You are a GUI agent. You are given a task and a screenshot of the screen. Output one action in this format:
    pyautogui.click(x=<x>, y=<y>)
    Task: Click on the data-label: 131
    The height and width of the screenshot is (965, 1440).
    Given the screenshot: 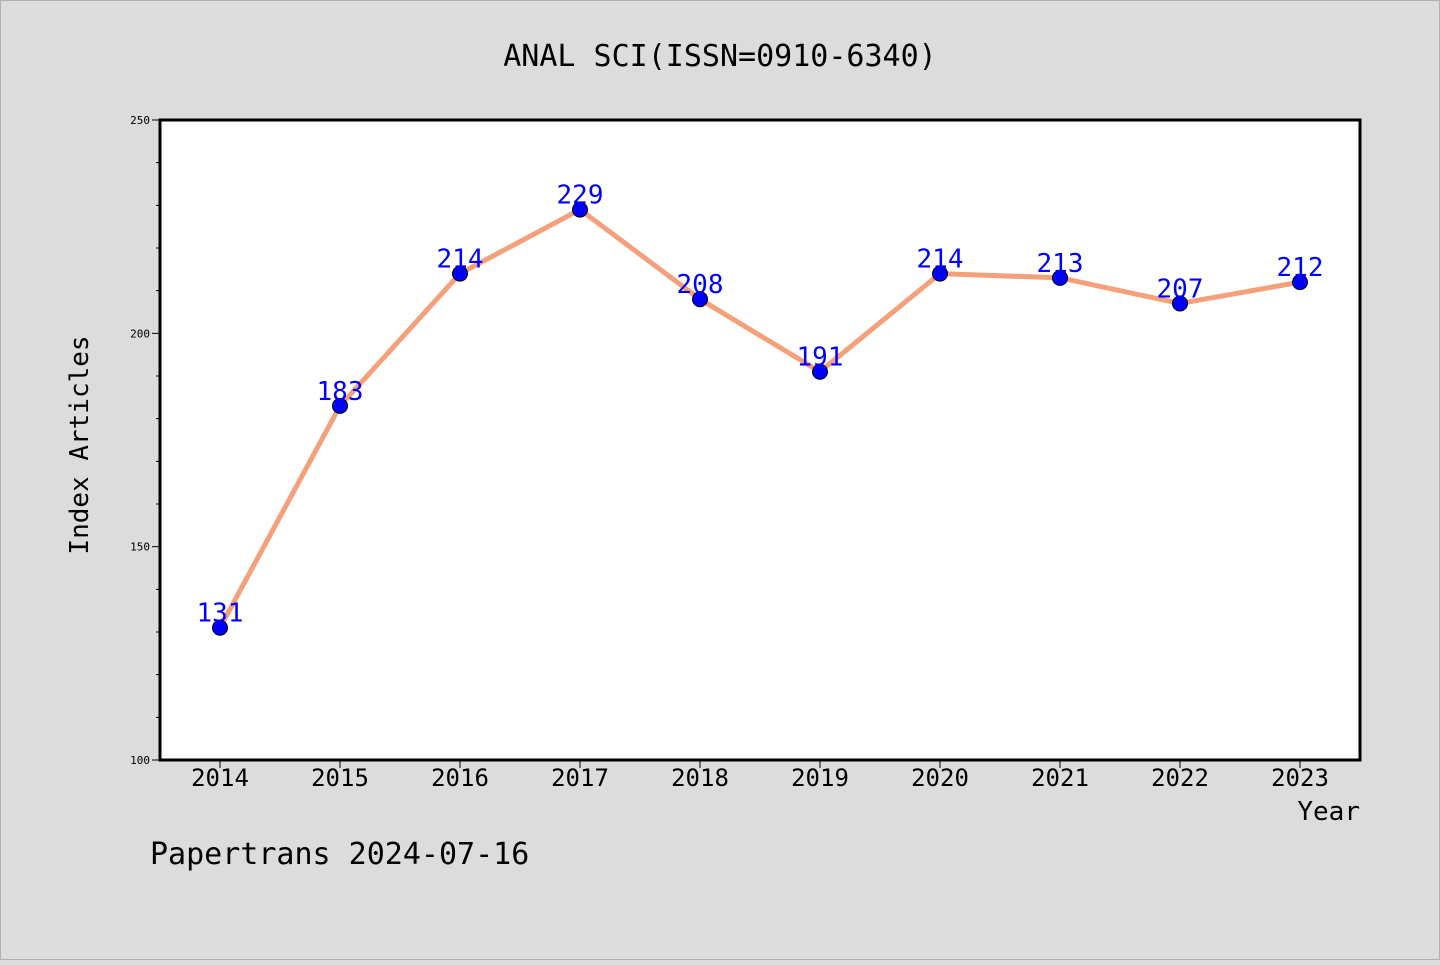 What is the action you would take?
    pyautogui.click(x=220, y=614)
    